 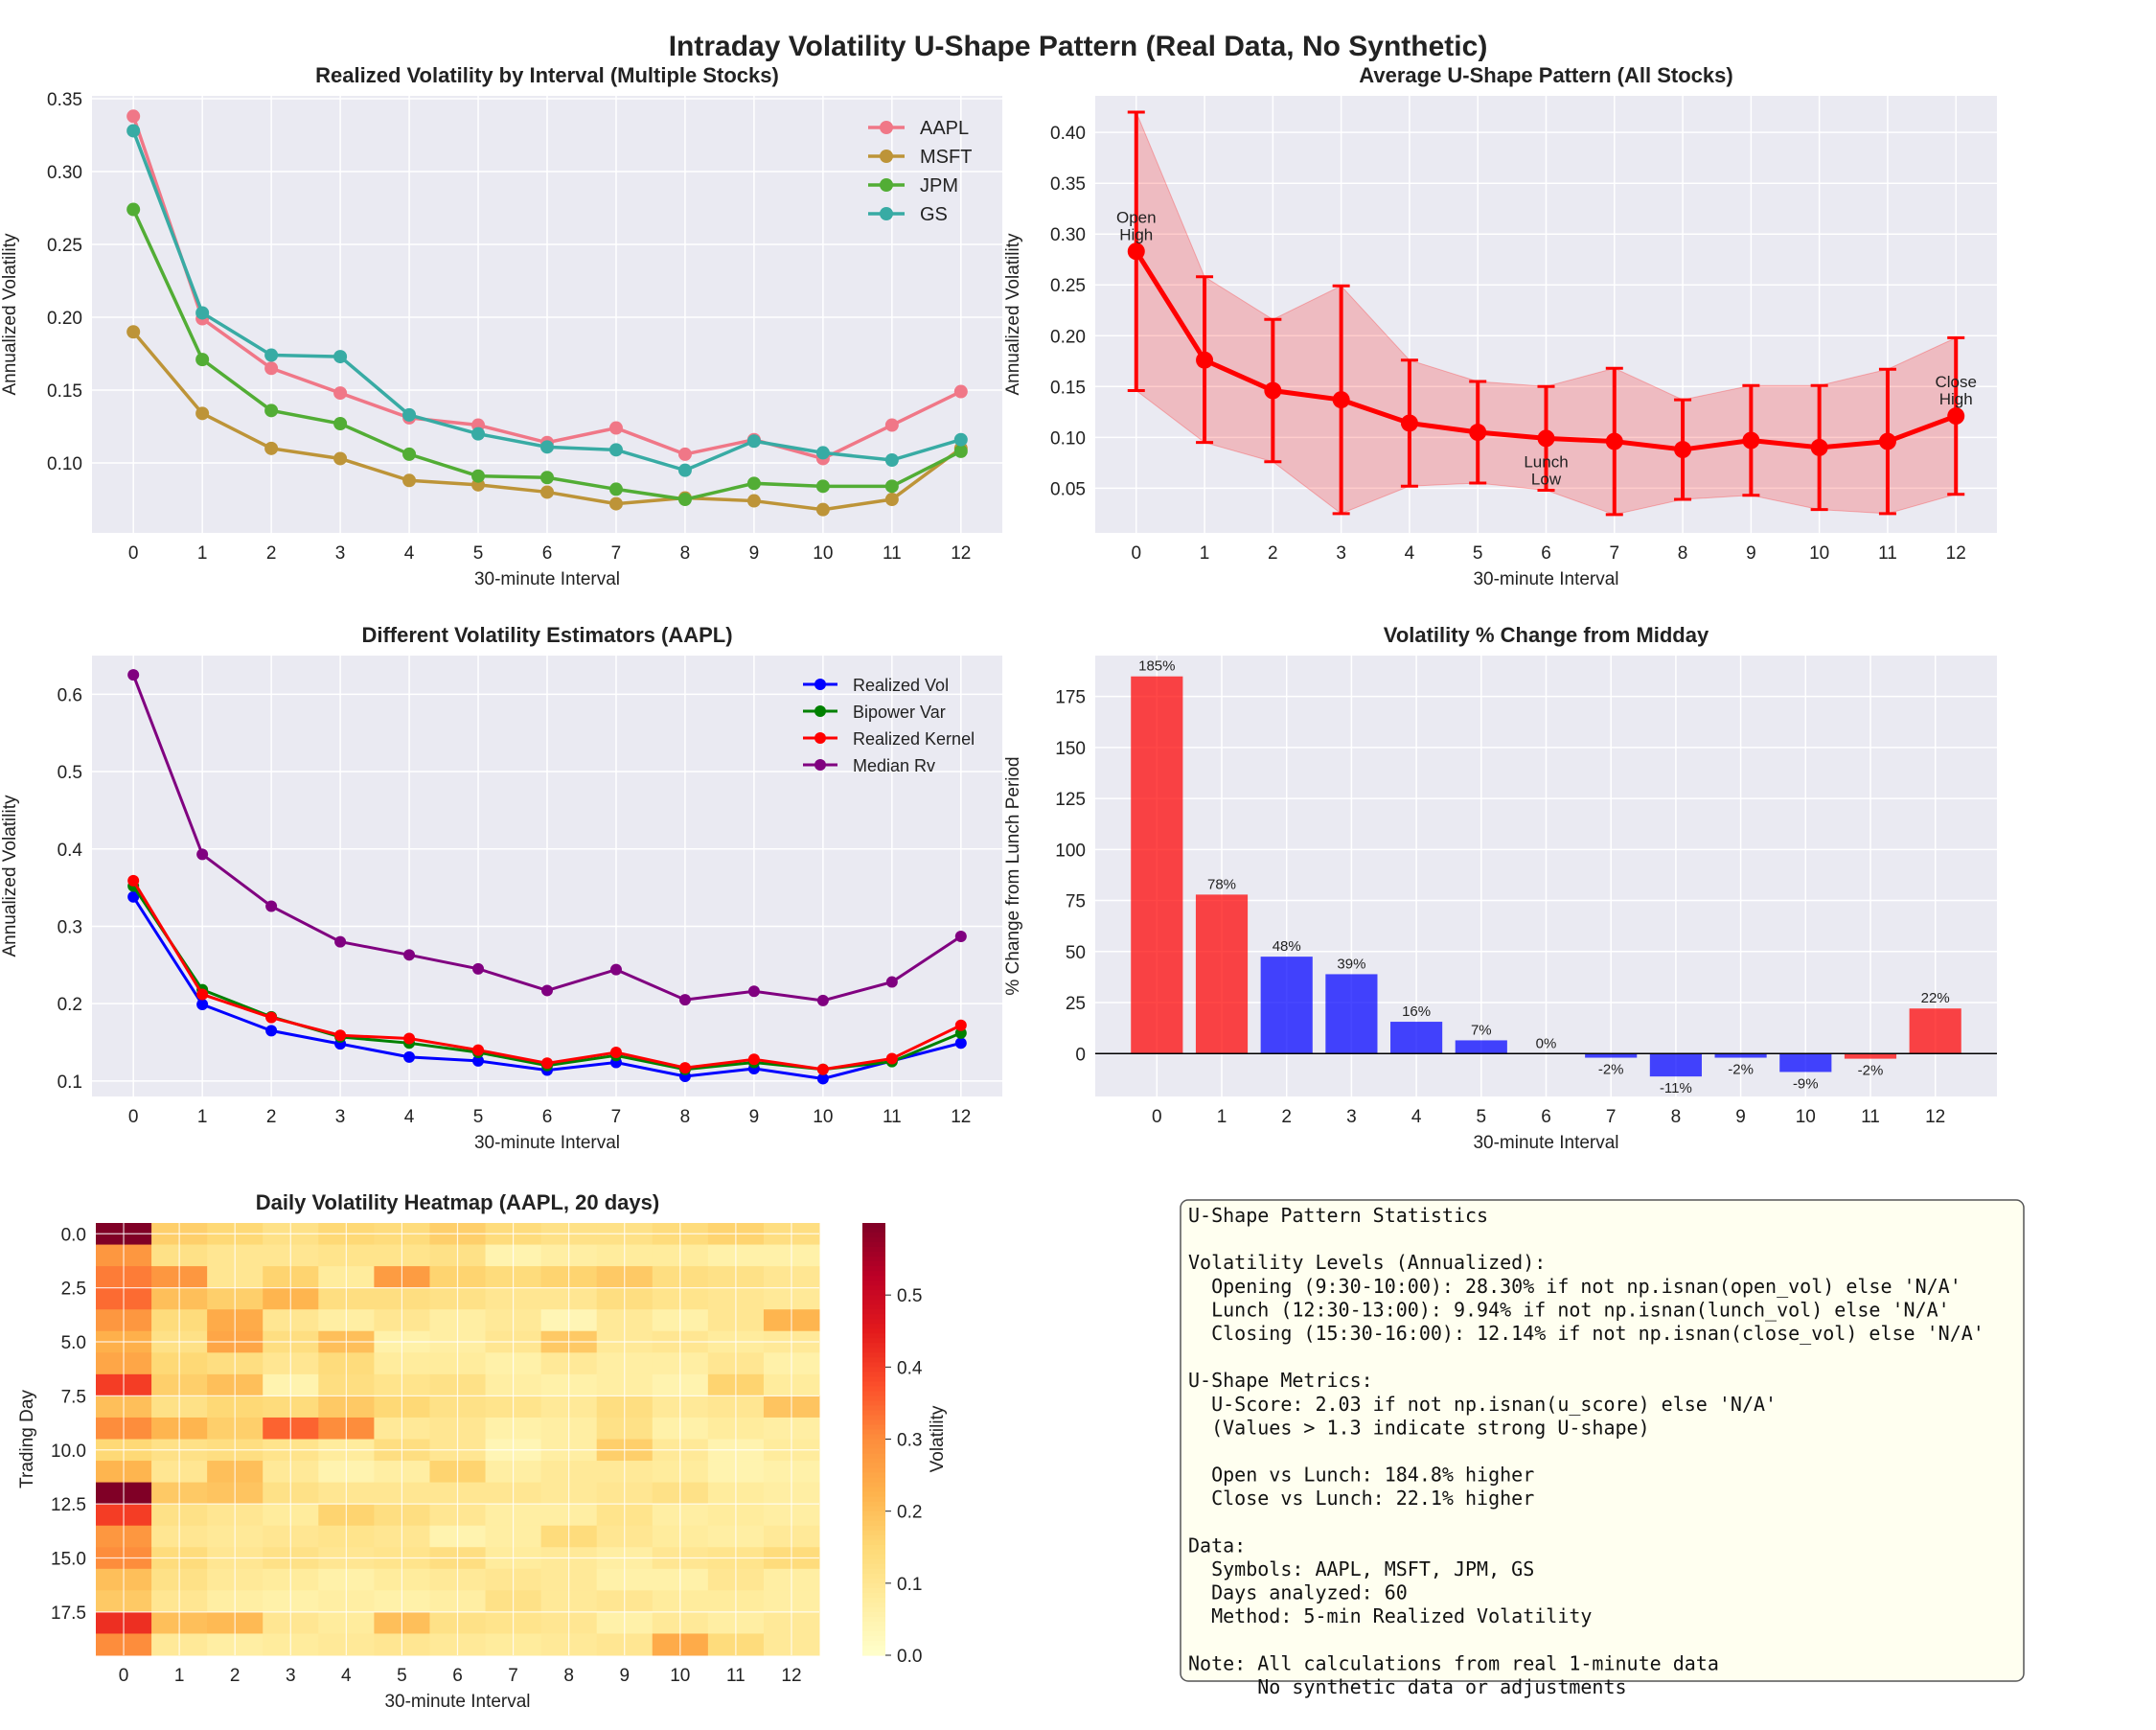 I want to click on y-tick-label: 125, so click(x=1070, y=800).